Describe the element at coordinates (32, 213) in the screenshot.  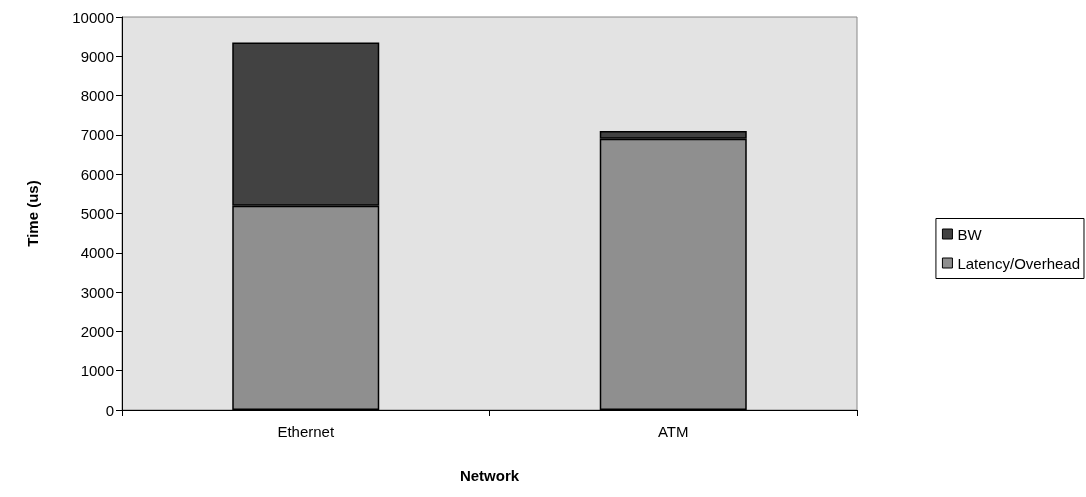
I see `y-axis-title: Time (us)` at that location.